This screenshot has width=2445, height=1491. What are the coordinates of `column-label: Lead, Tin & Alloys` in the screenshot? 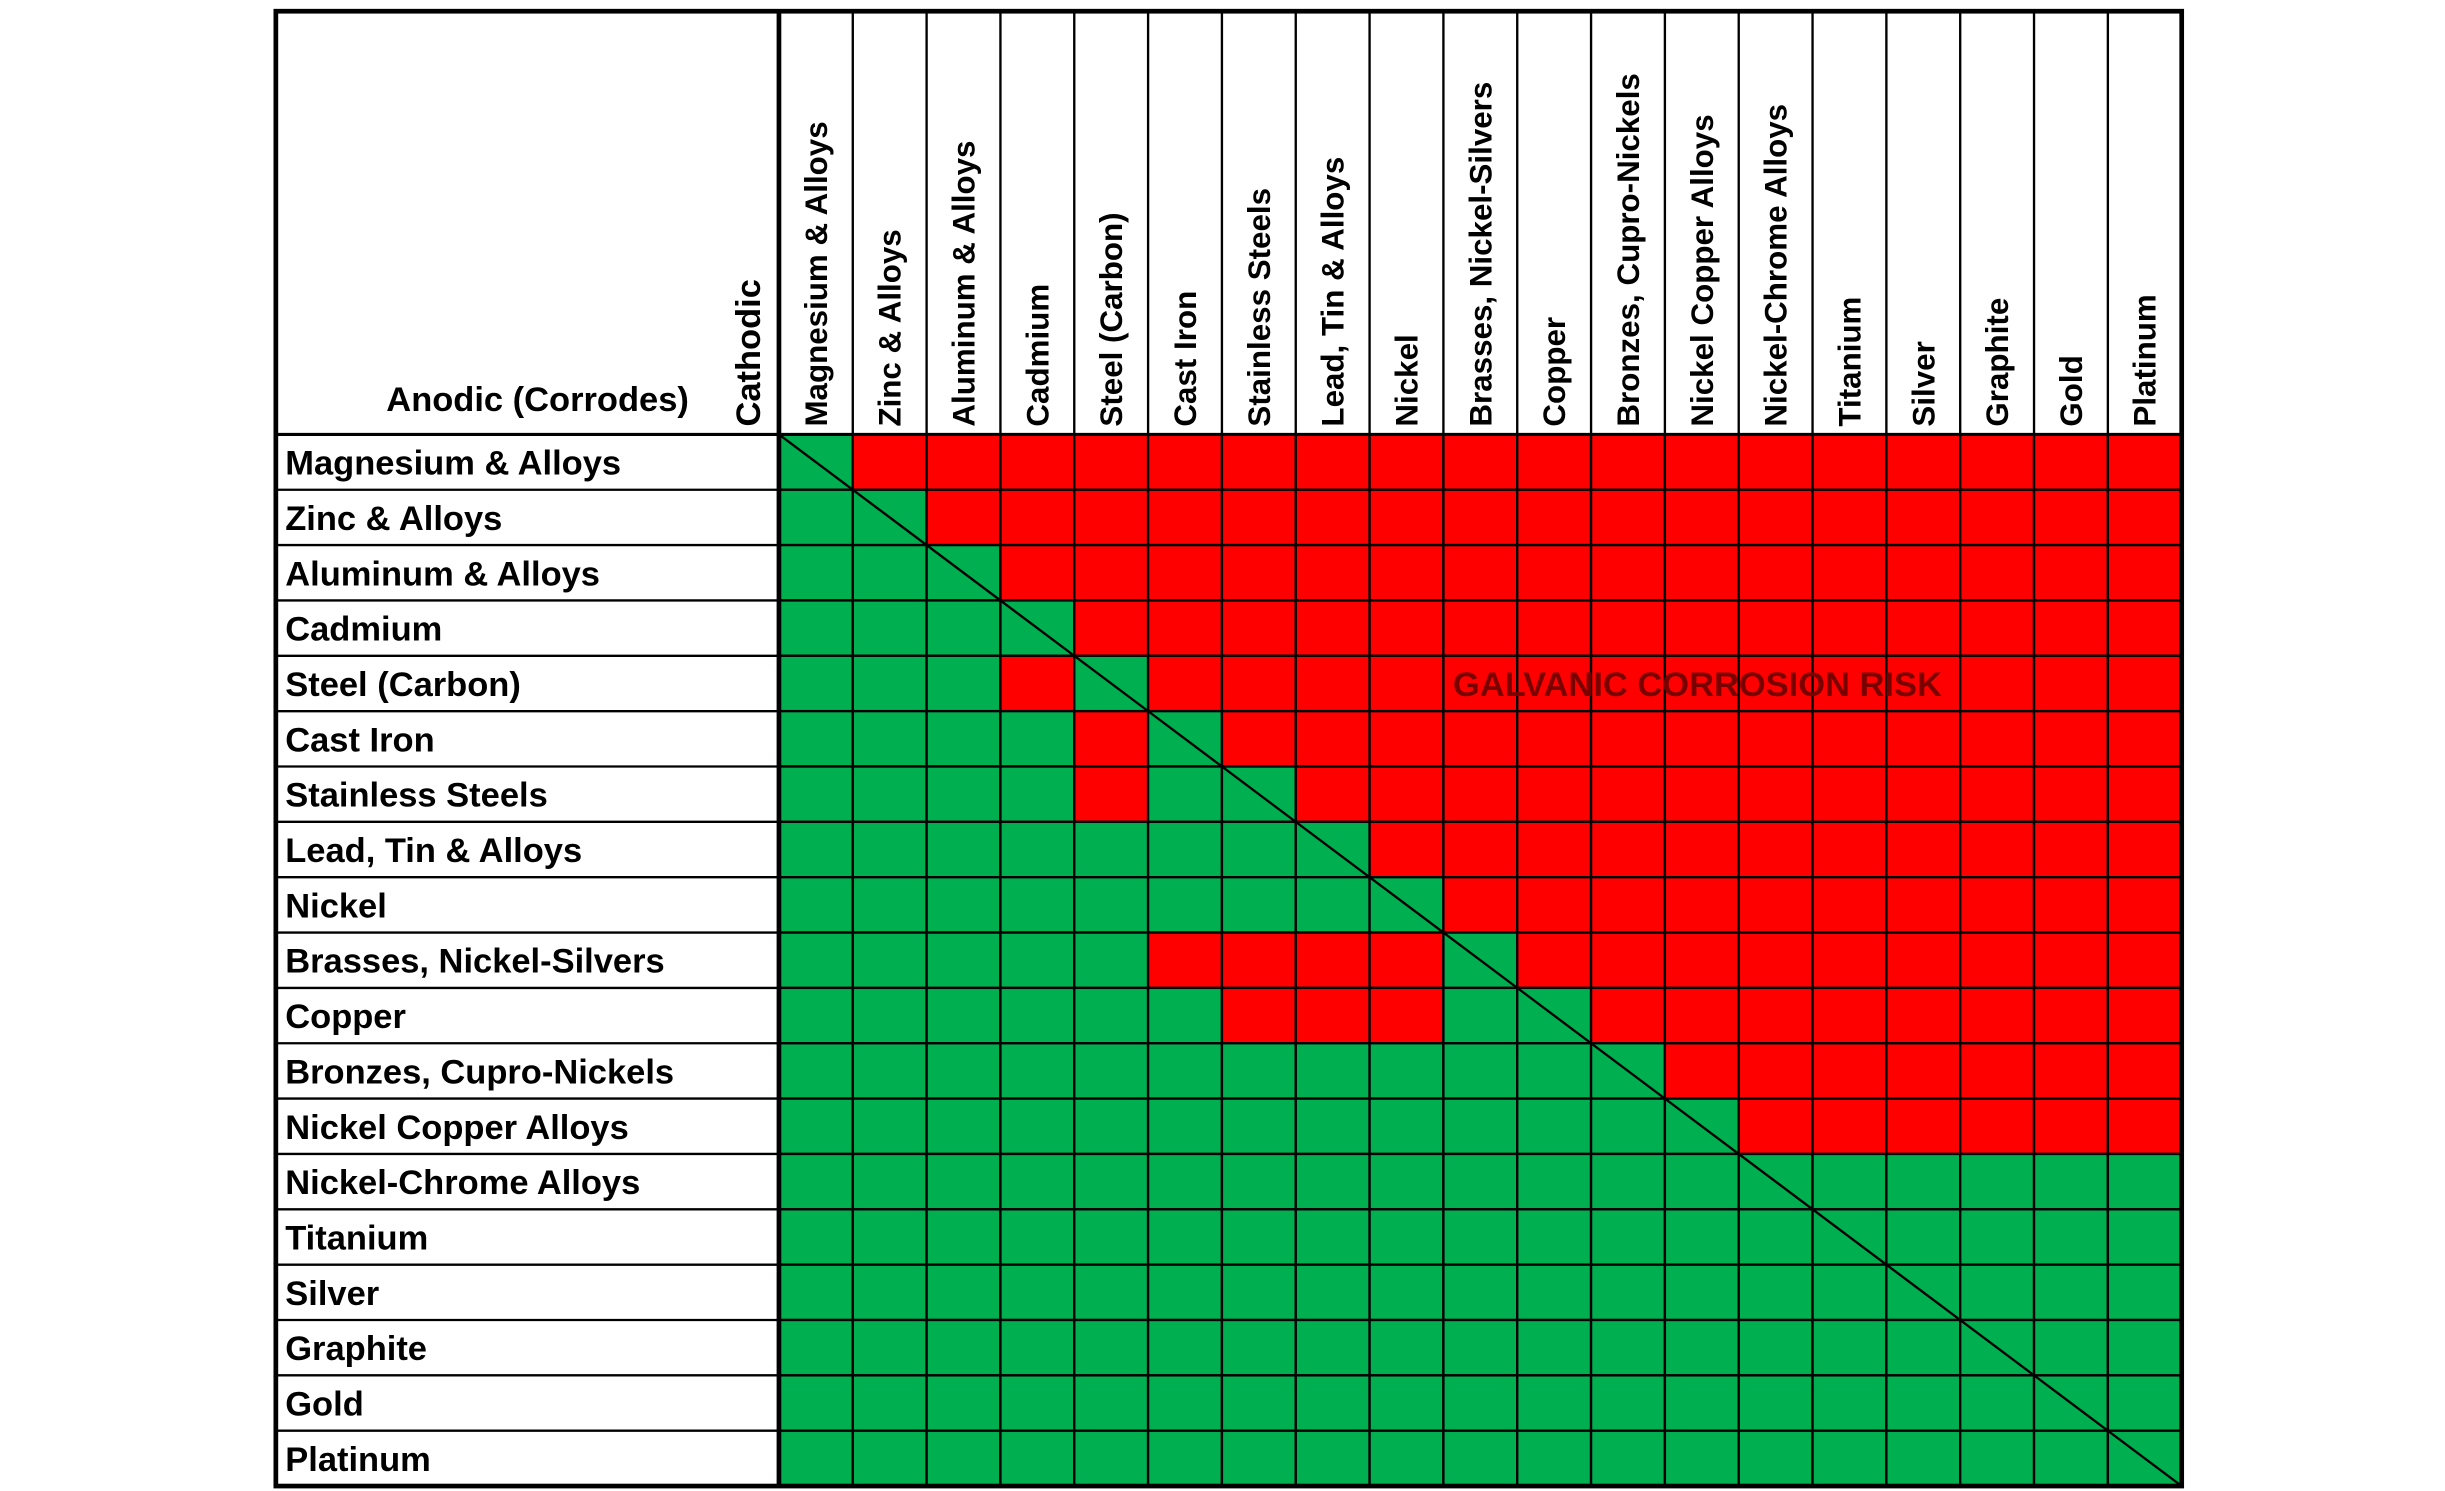 It's located at (1333, 292).